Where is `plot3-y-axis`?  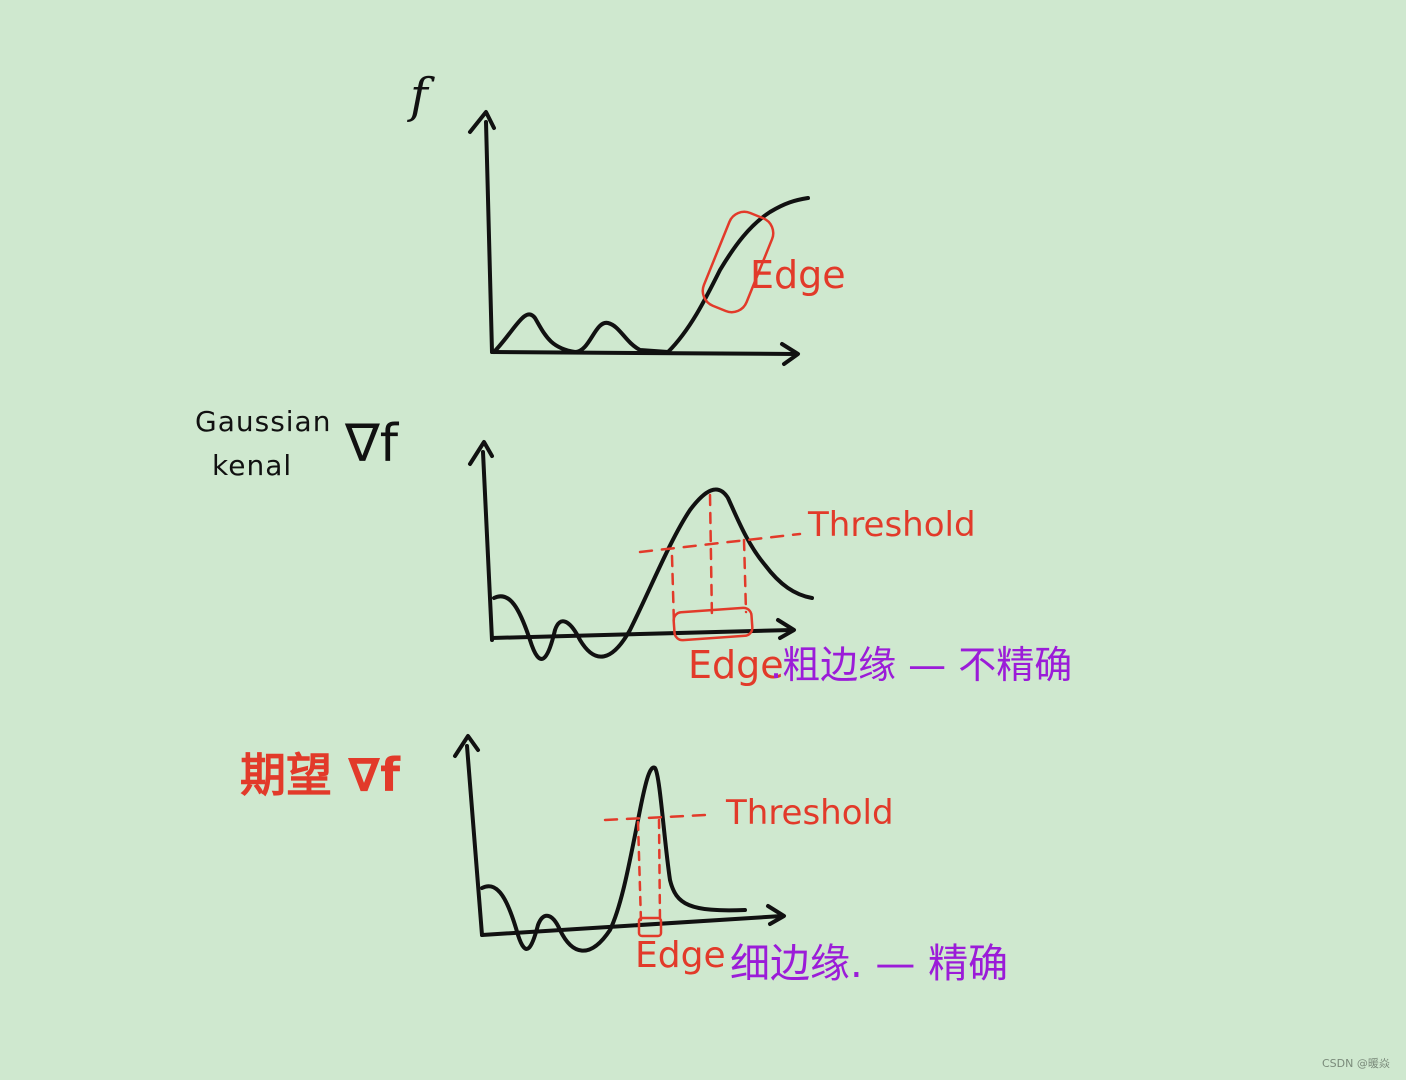 plot3-y-axis is located at coordinates (474, 840).